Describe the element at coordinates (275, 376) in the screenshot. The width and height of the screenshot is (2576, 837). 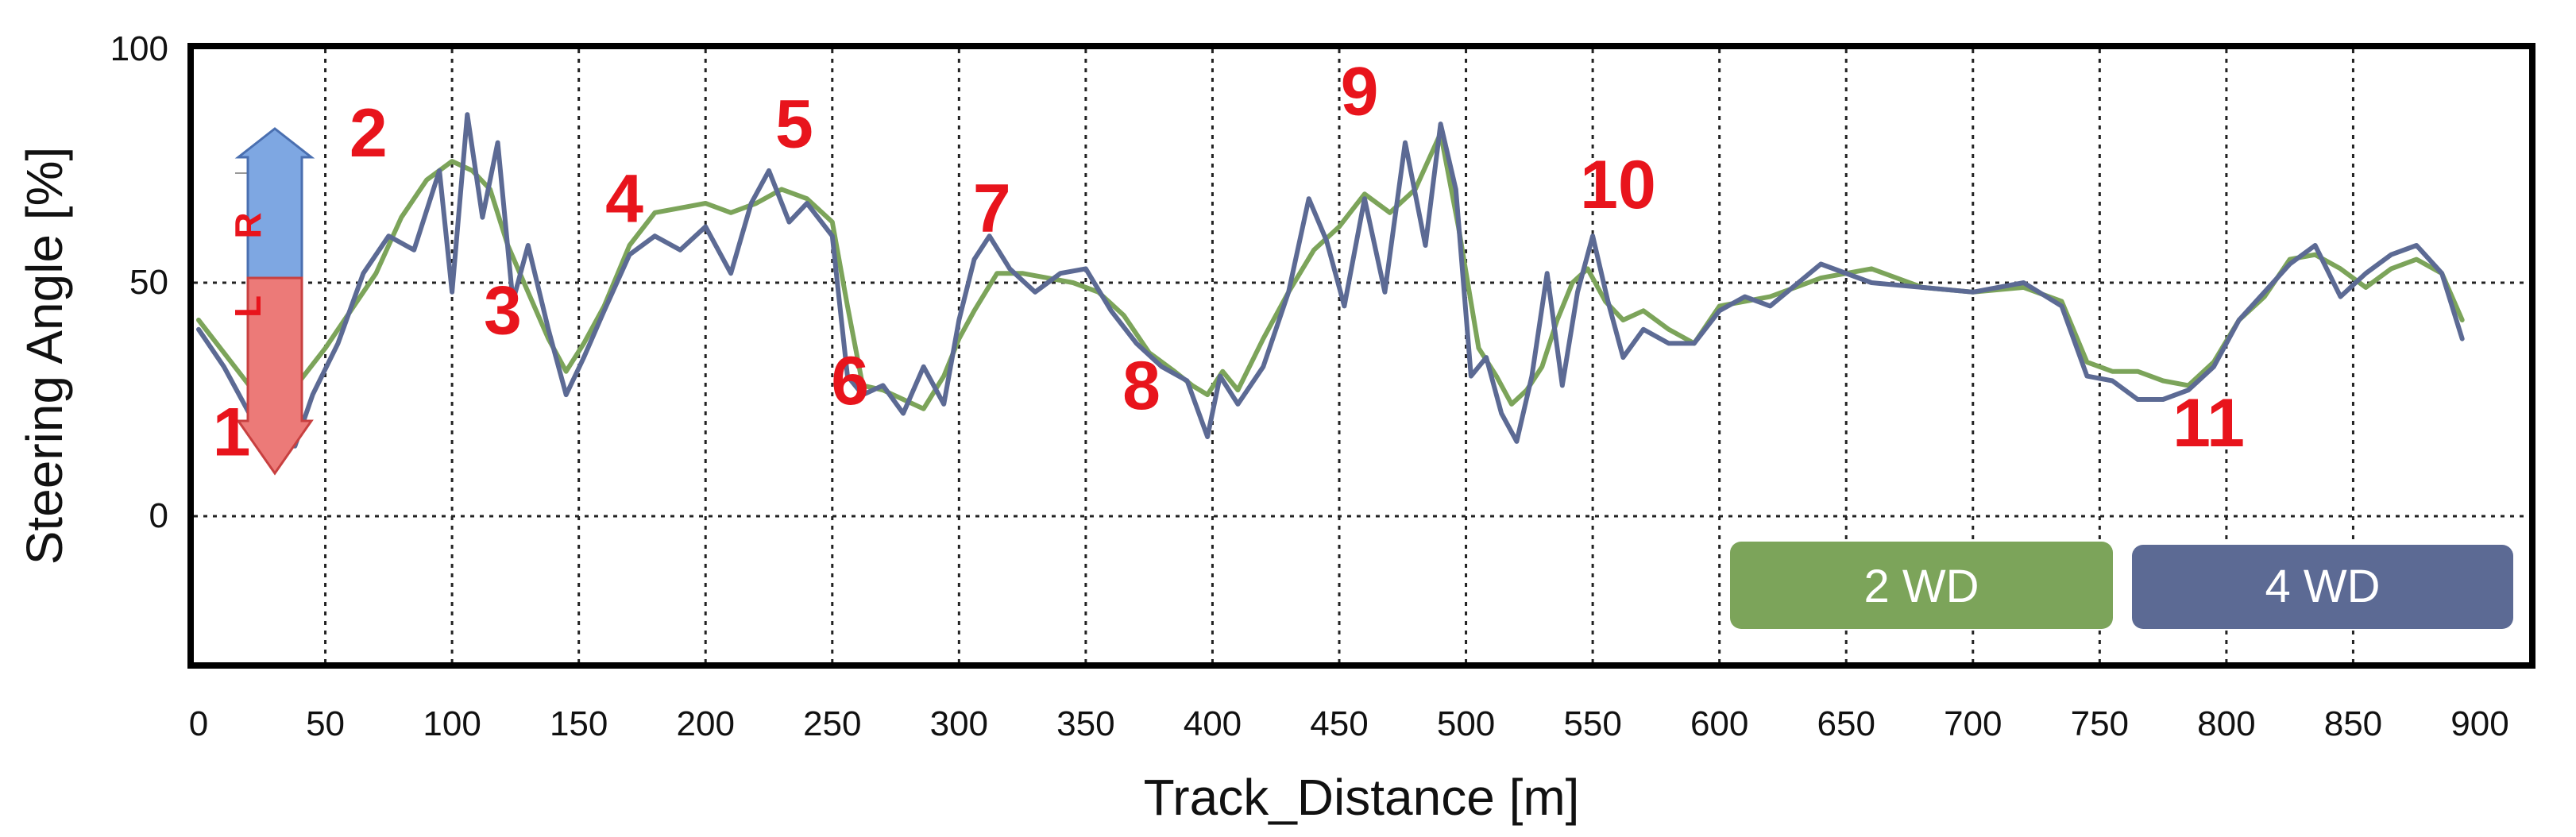
I see `left-arrow-icon` at that location.